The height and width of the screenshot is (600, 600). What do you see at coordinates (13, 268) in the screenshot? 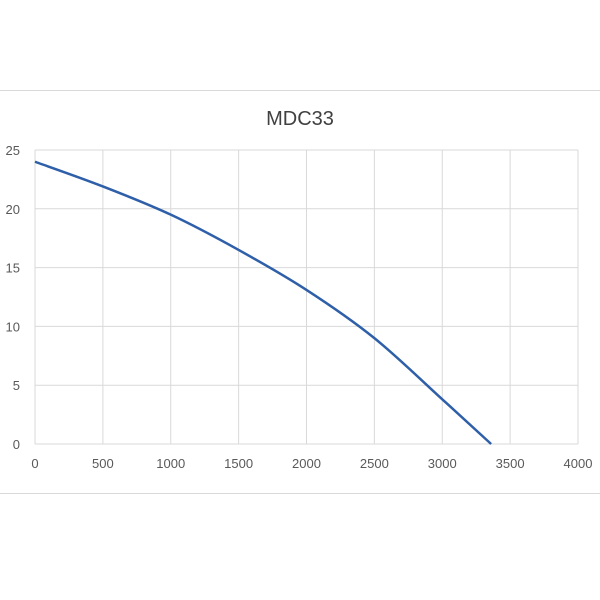
I see `y-tick-label: 15` at bounding box center [13, 268].